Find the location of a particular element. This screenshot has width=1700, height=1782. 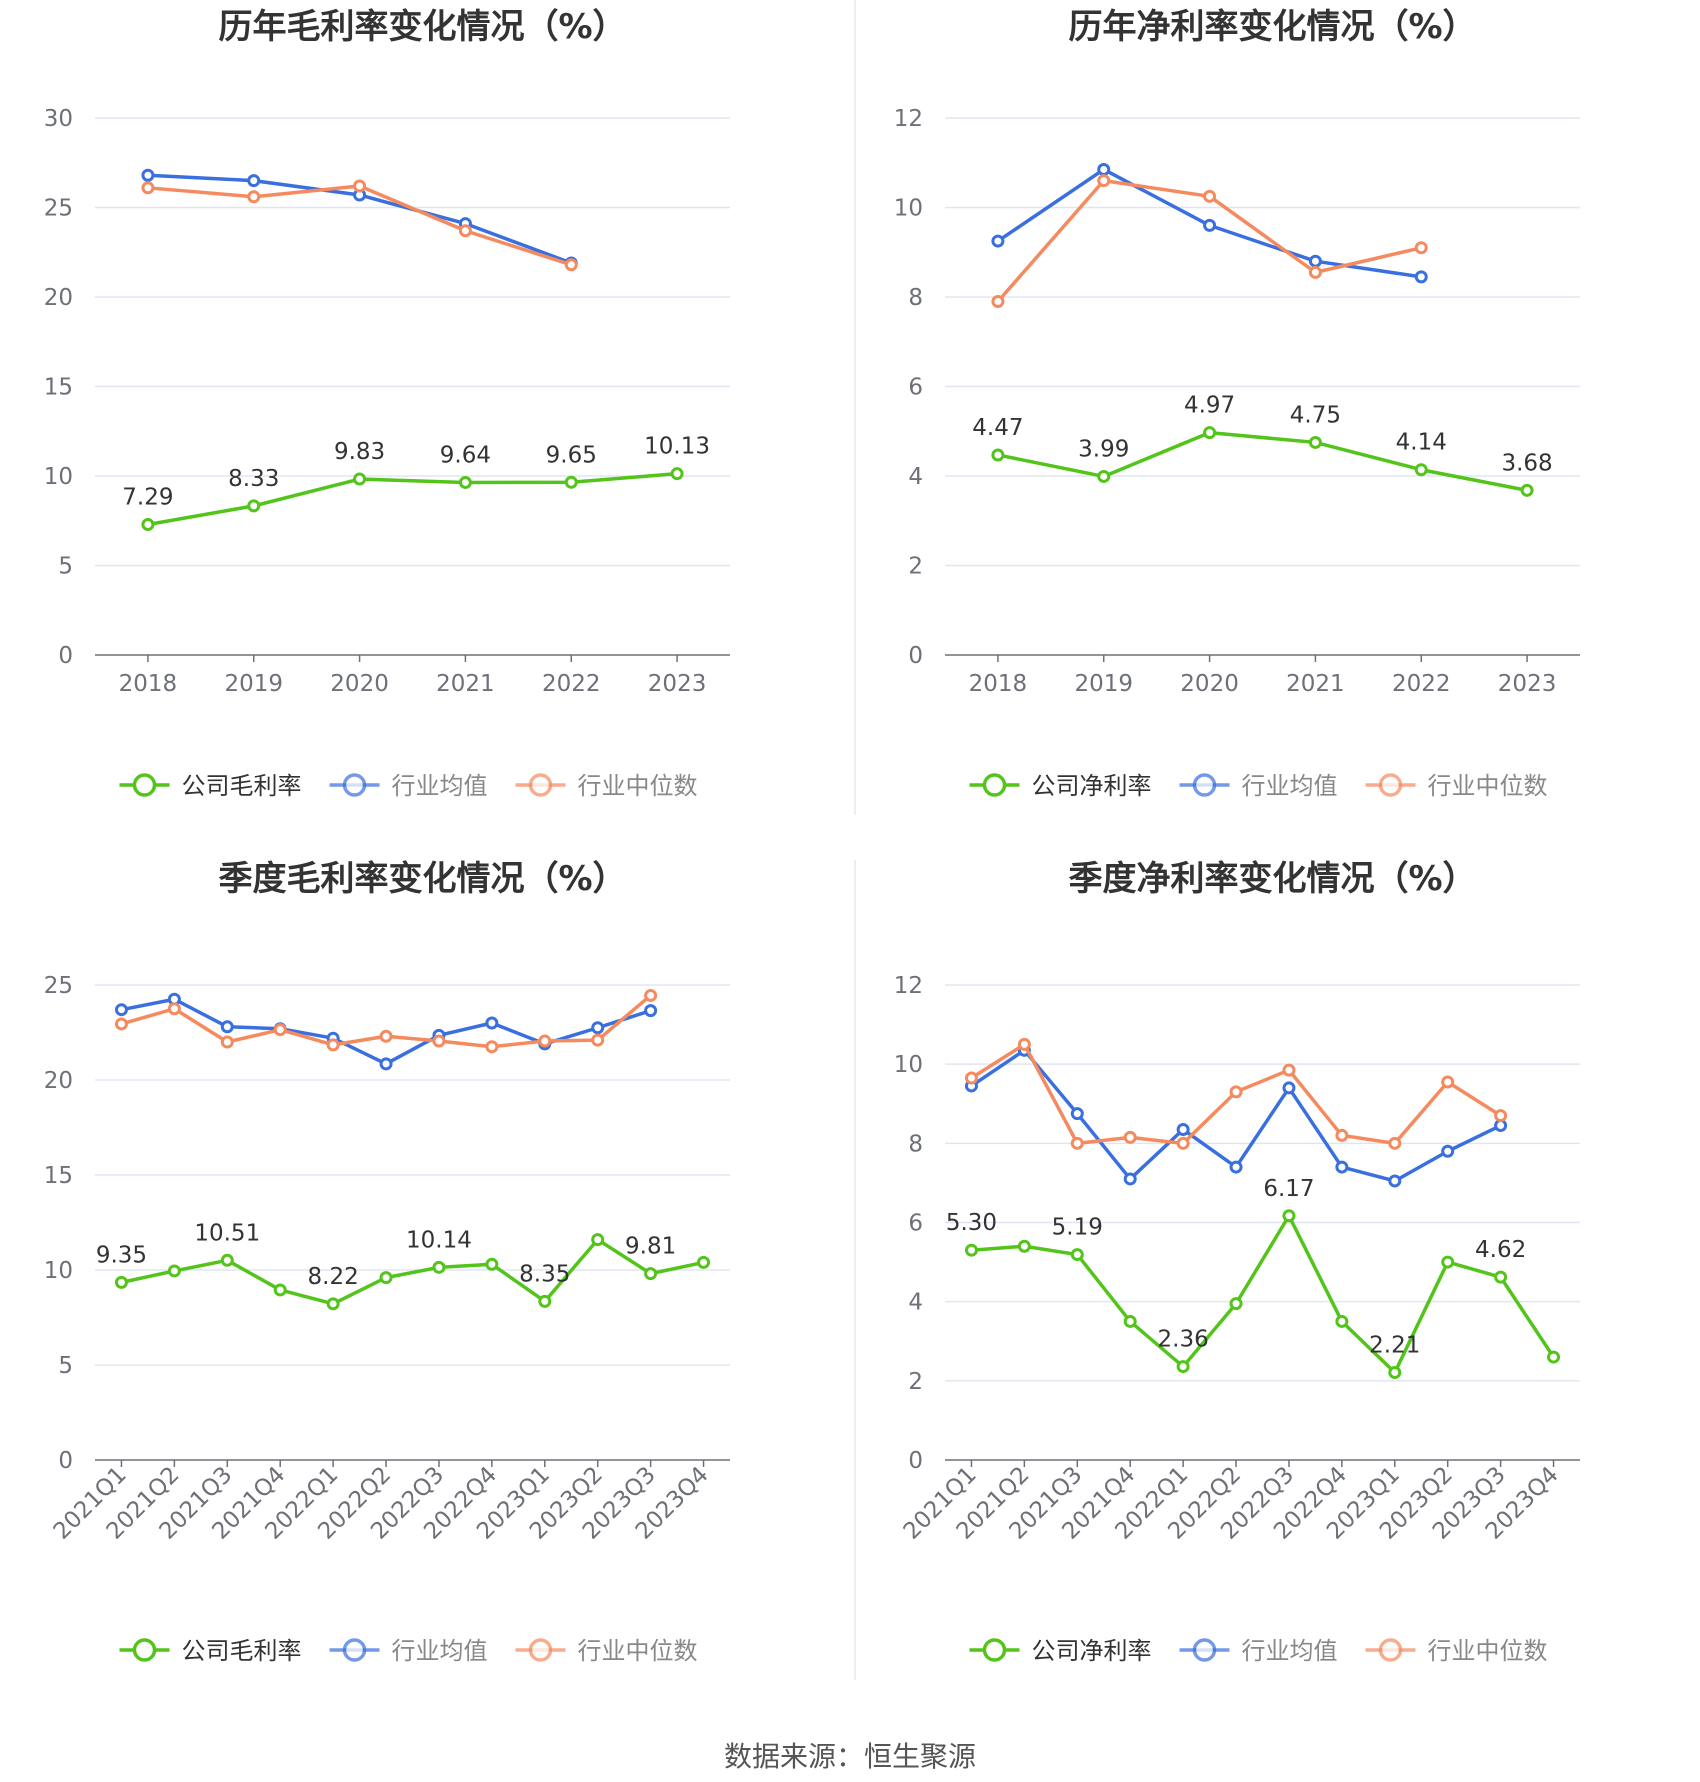

y-tick-label: 5 is located at coordinates (65, 1366).